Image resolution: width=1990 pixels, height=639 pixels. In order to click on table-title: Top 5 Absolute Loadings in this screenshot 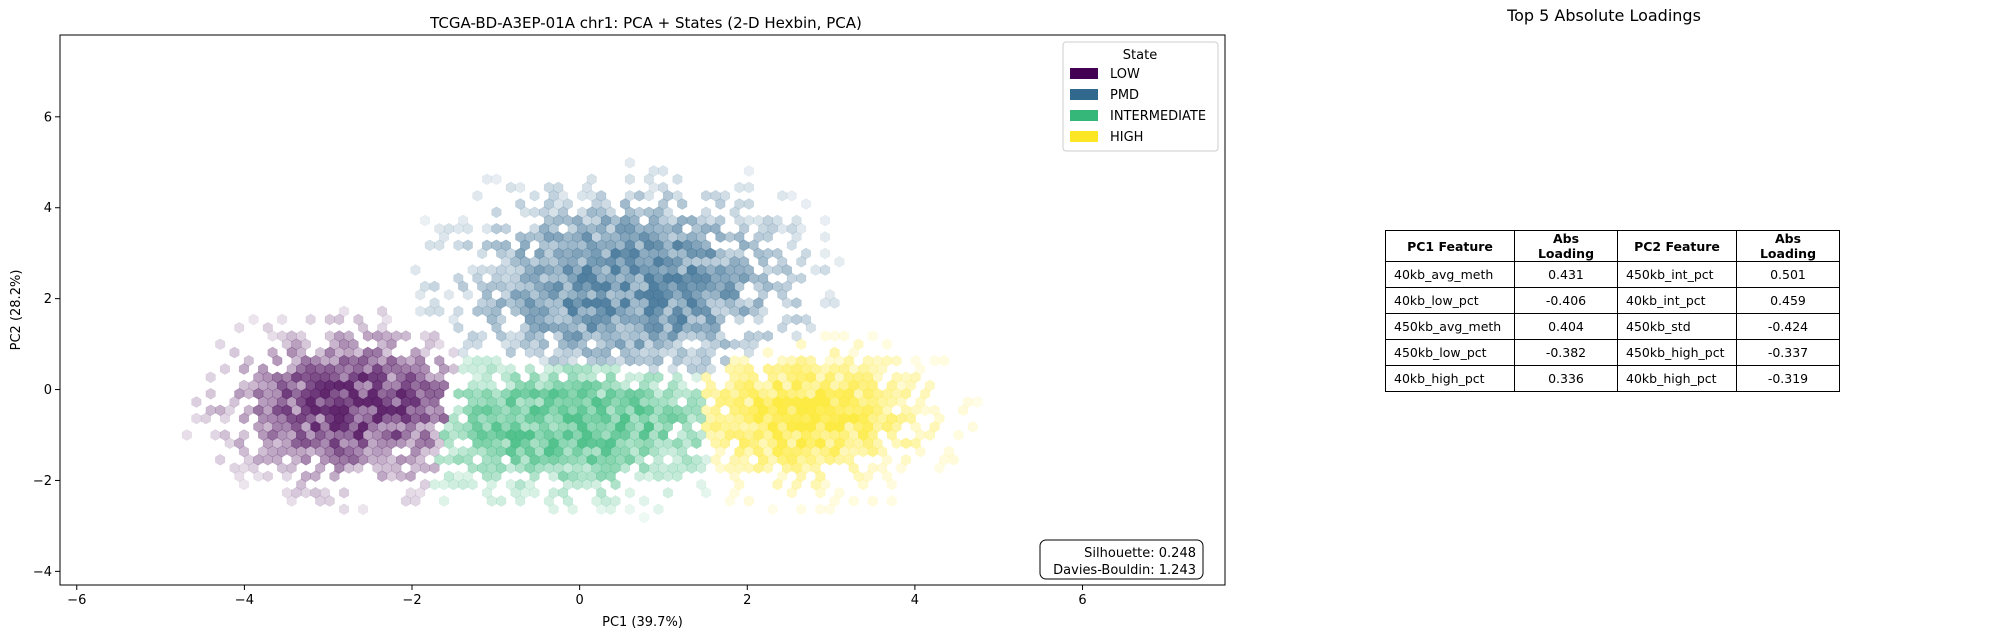, I will do `click(1604, 15)`.